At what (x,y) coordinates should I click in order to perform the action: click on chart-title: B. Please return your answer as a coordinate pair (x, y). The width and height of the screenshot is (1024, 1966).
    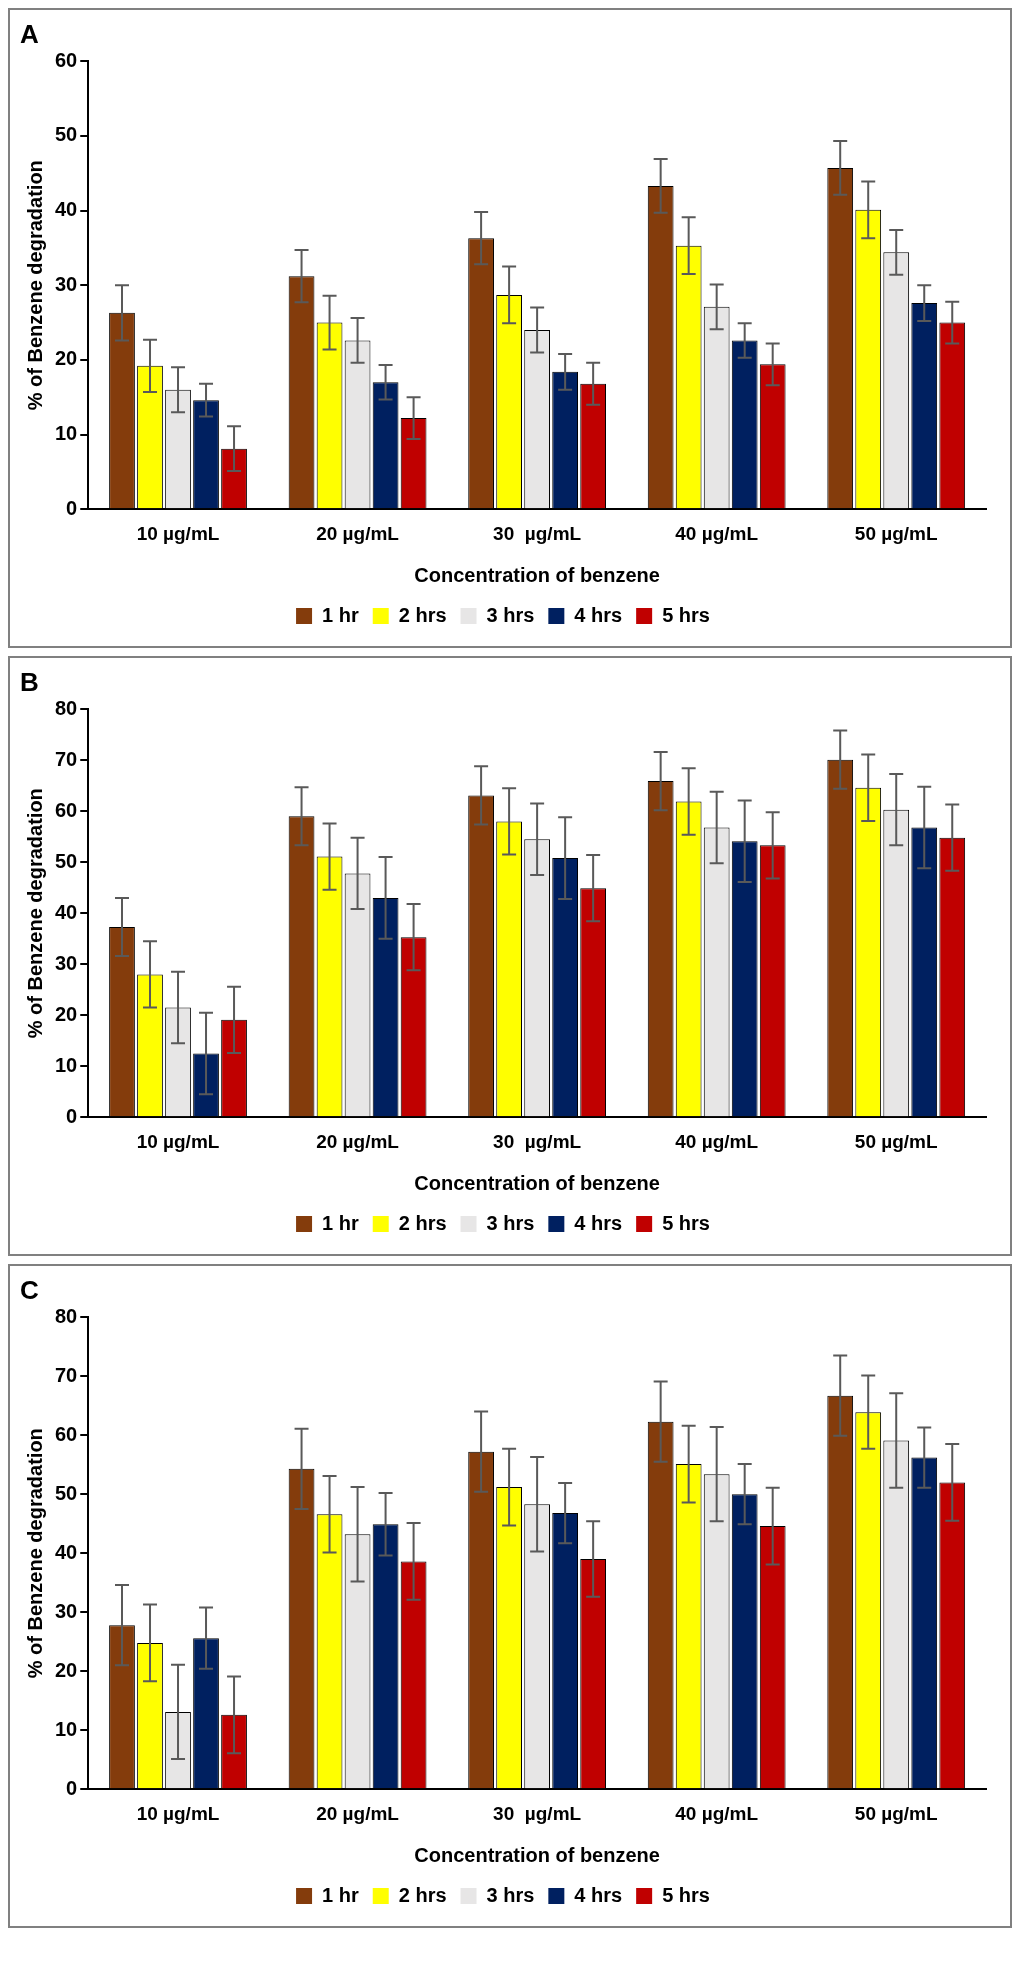
    Looking at the image, I should click on (29, 681).